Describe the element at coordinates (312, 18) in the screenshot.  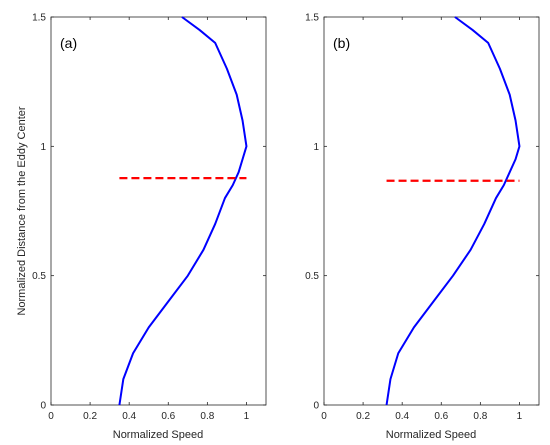
I see `y-tick-label-b: 1.5` at that location.